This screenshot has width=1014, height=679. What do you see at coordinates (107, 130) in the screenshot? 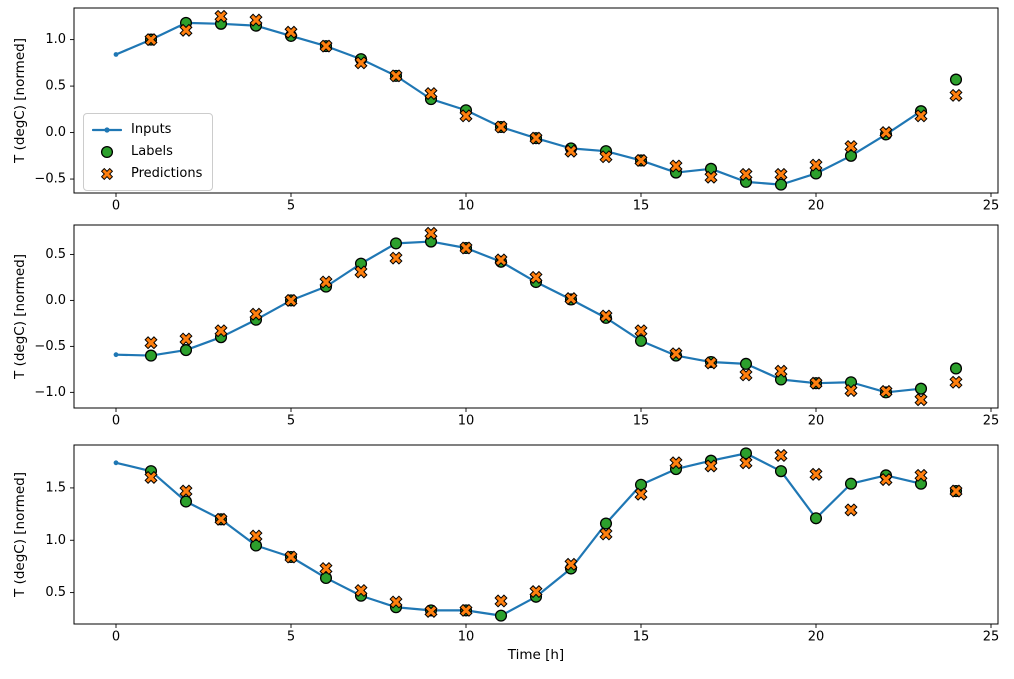
I see `line-with-dot-marker-icon` at bounding box center [107, 130].